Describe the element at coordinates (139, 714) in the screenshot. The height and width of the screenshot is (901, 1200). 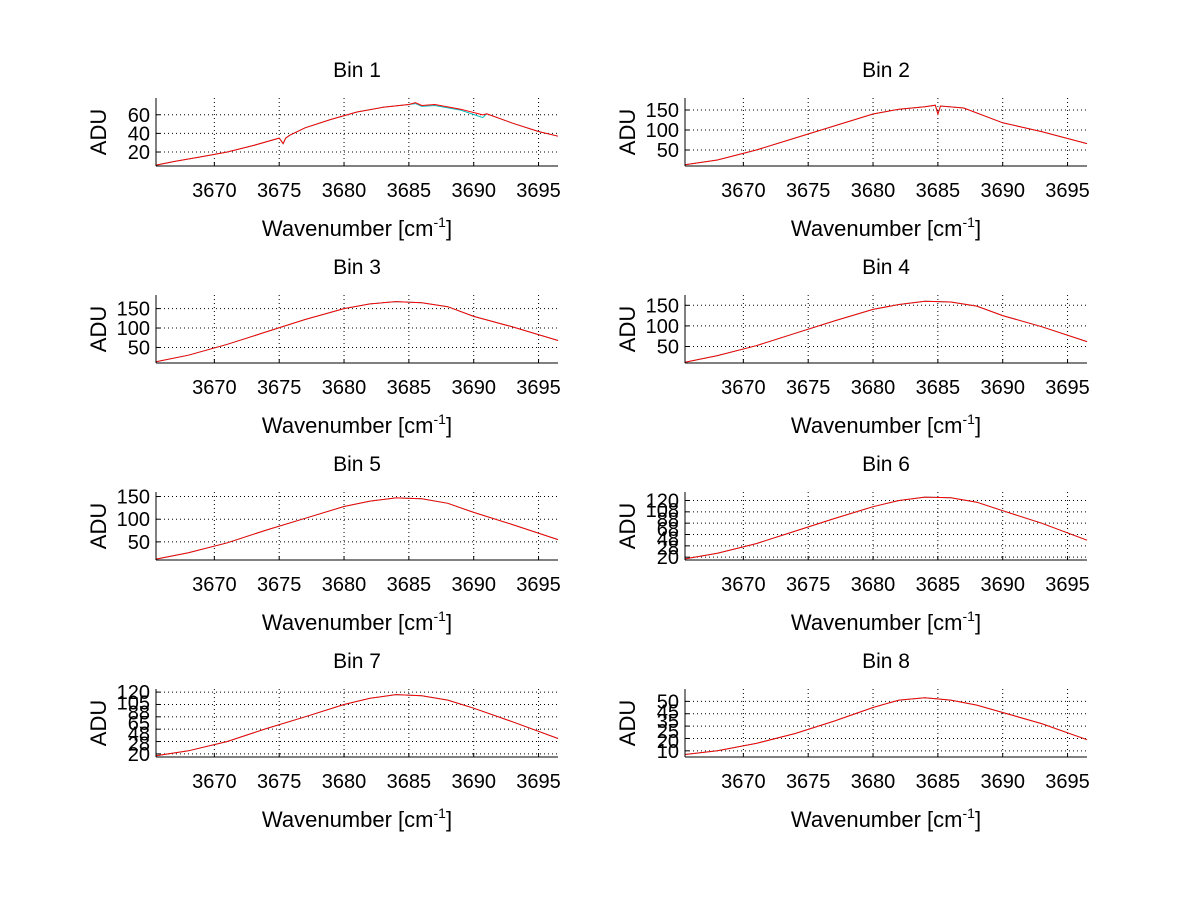
I see `y-tick-label: 88` at that location.